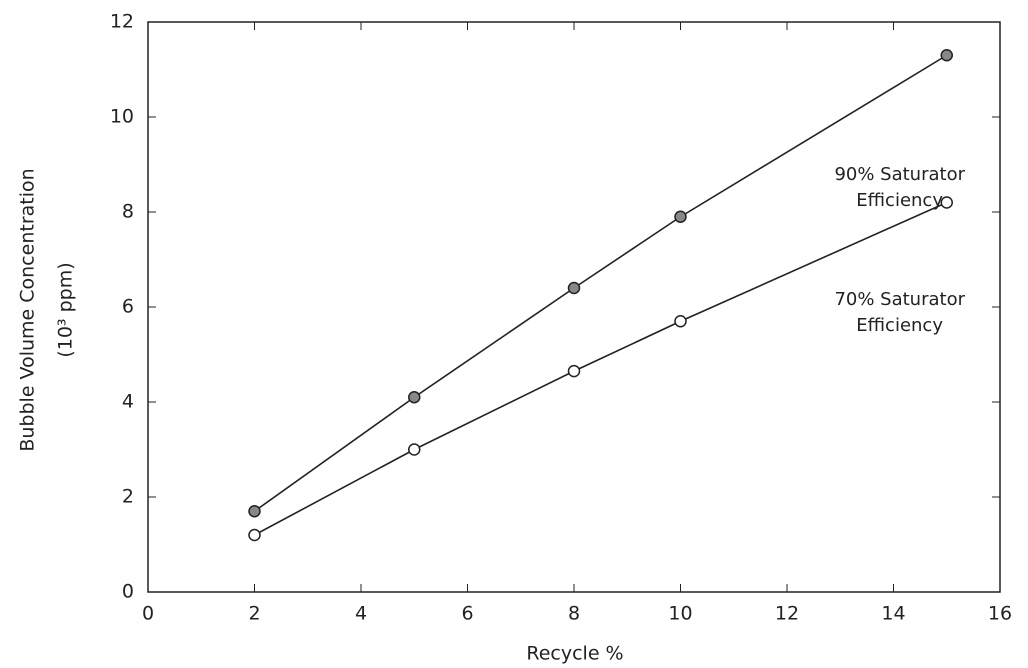 This screenshot has height=668, width=1028. Describe the element at coordinates (128, 307) in the screenshot. I see `y-tick-label: 6` at that location.